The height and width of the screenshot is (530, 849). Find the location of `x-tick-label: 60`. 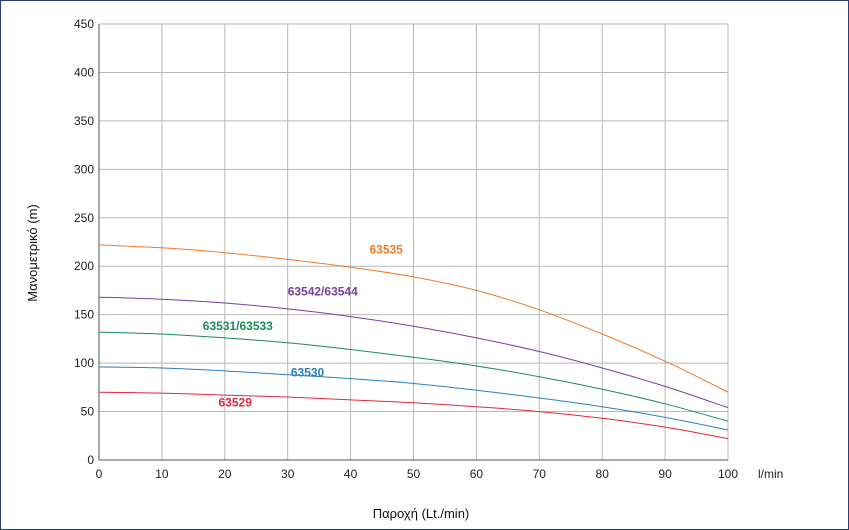

x-tick-label: 60 is located at coordinates (477, 474).